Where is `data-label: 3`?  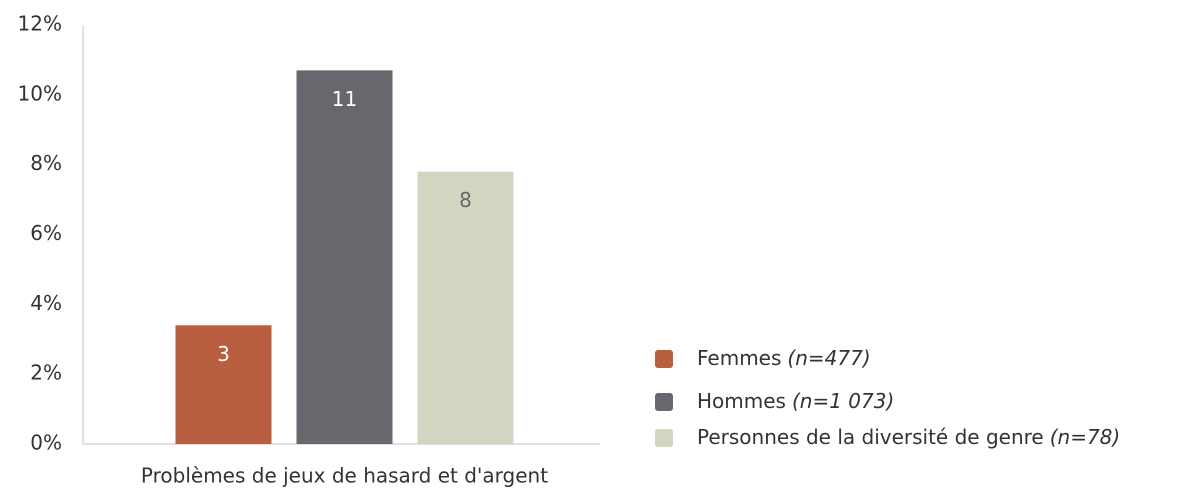
data-label: 3 is located at coordinates (223, 354).